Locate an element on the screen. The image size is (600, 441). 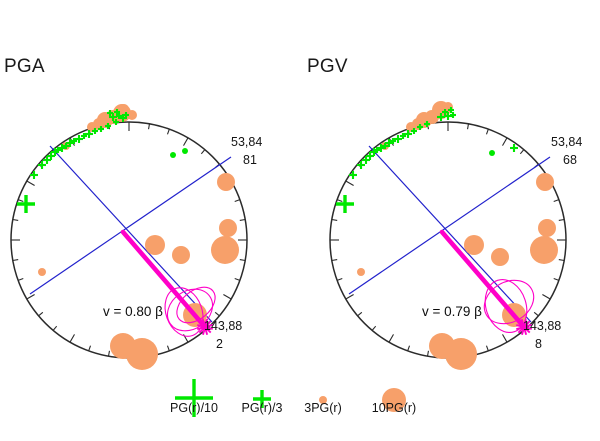
velocity-ratio-label: v = 0.79 β is located at coordinates (452, 311).